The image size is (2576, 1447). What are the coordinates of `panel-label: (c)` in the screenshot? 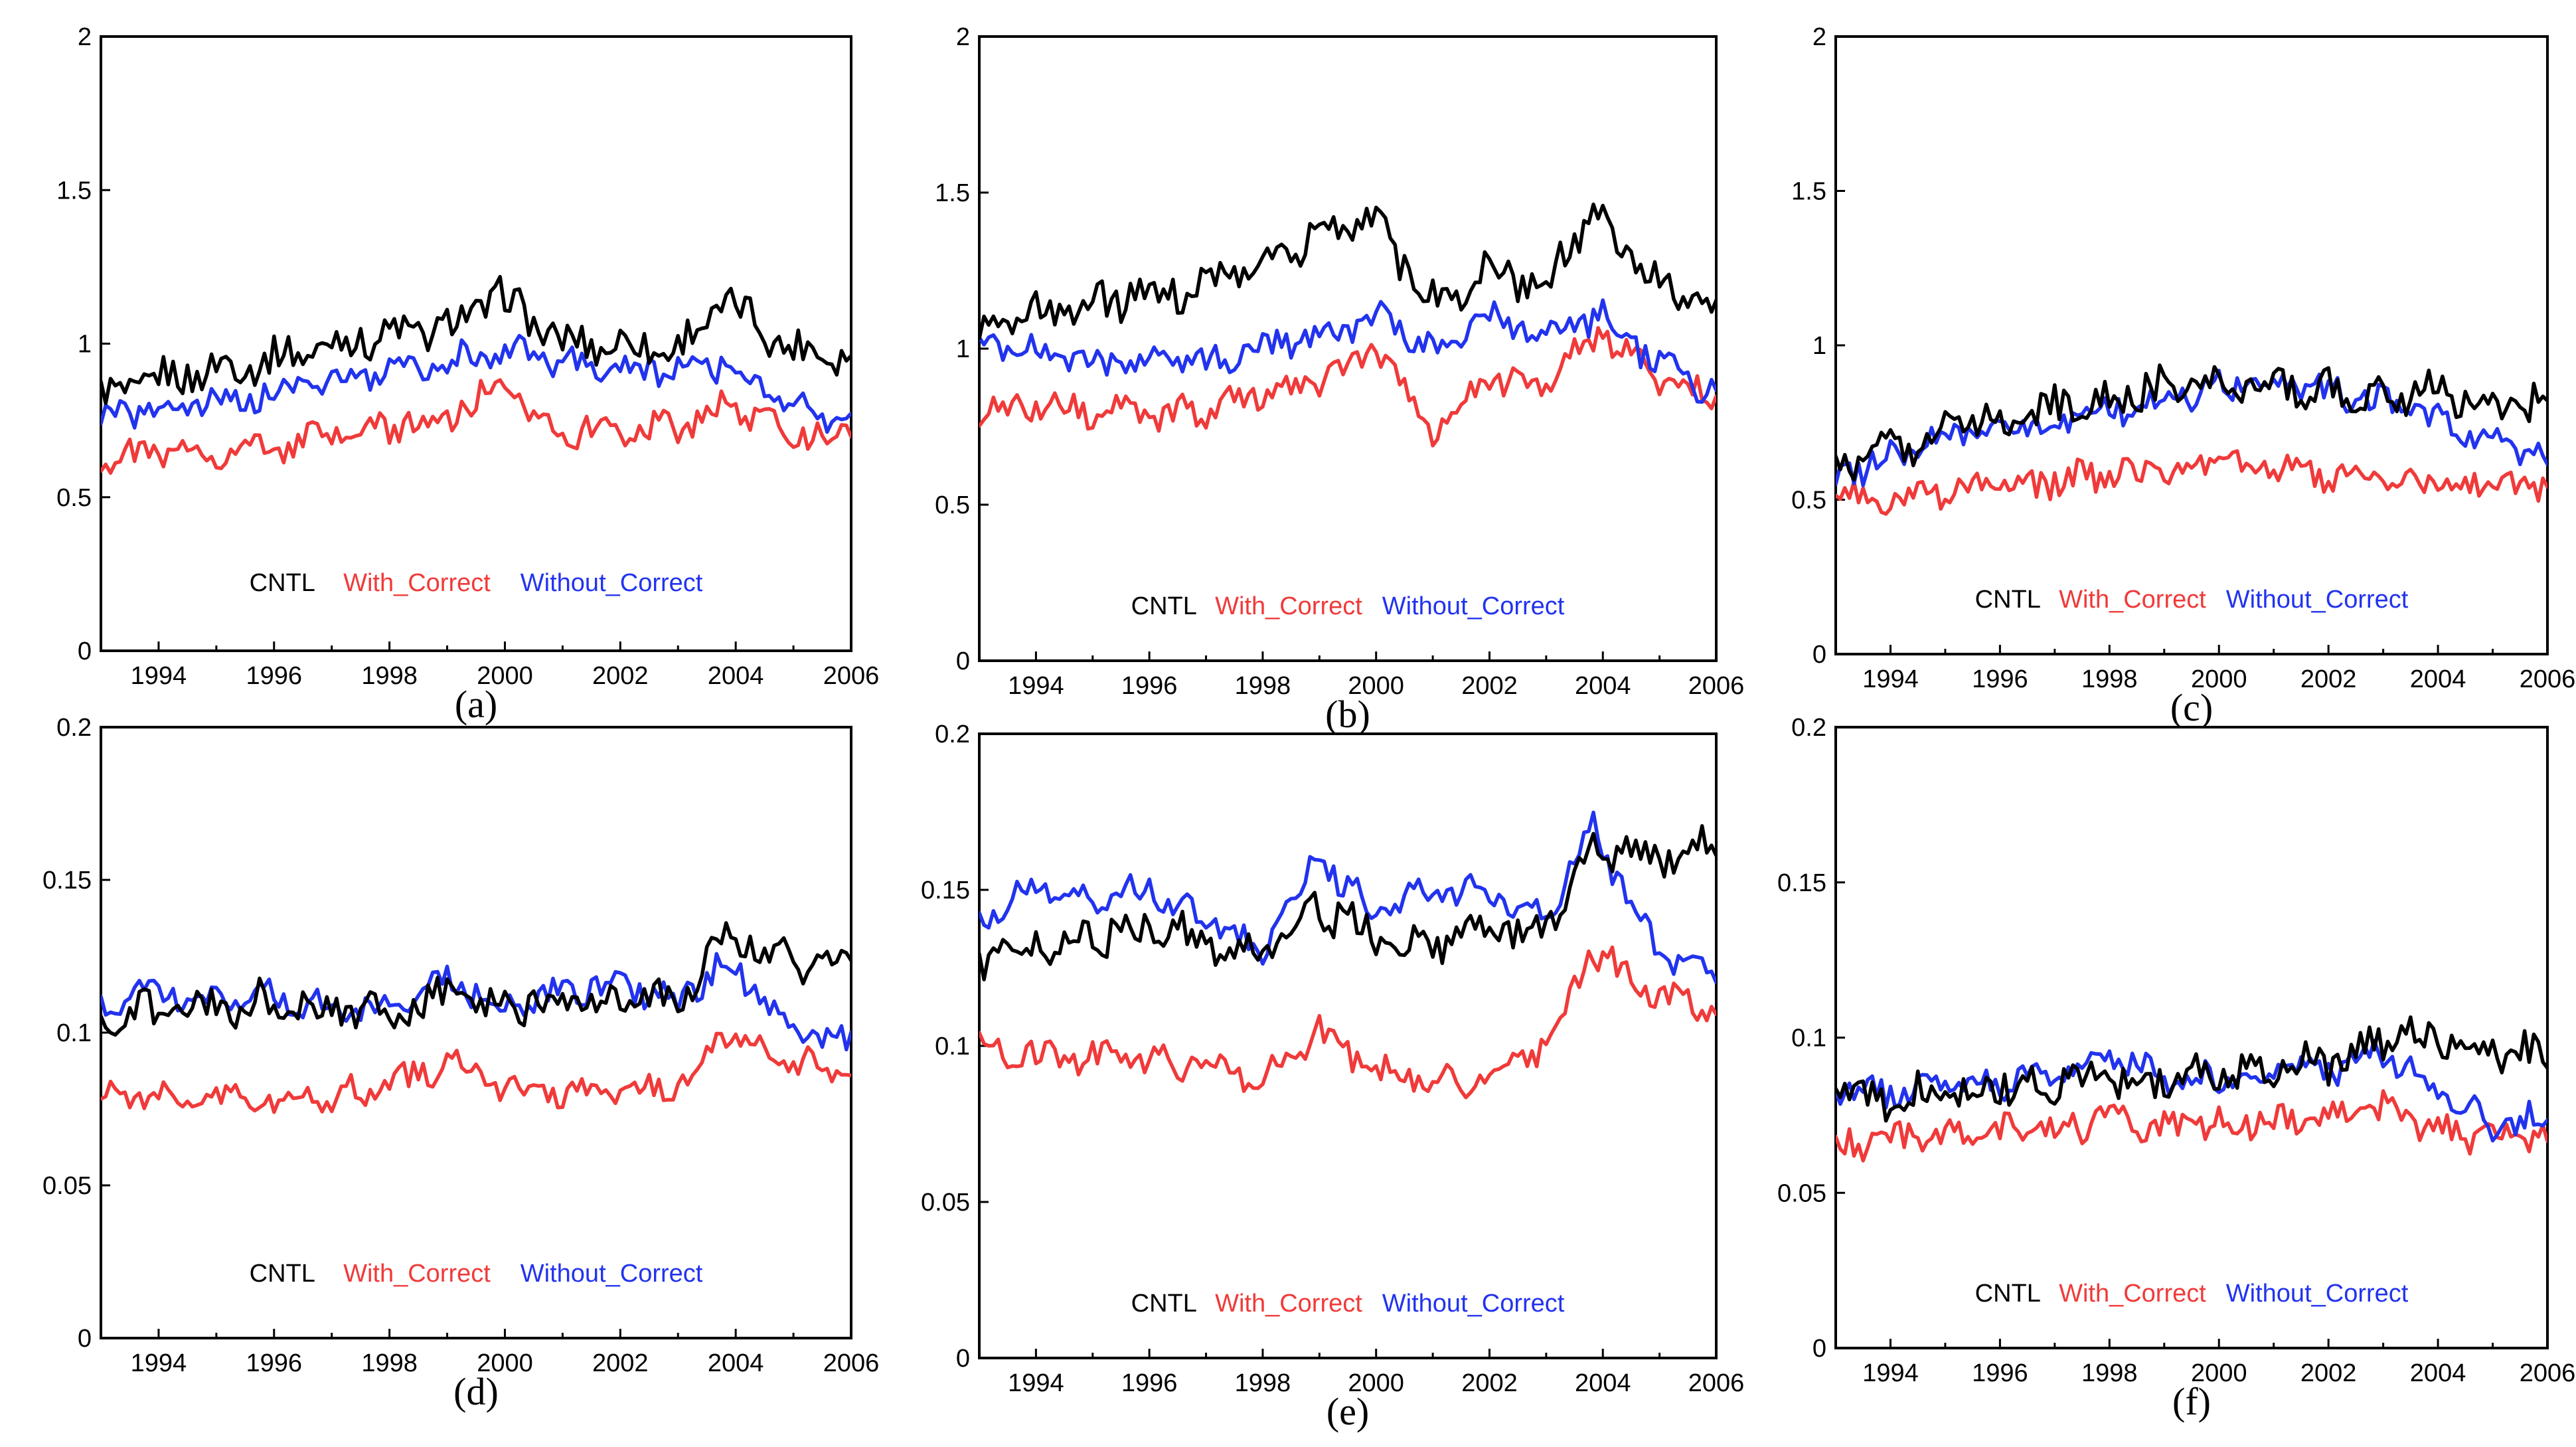 It's located at (2191, 707).